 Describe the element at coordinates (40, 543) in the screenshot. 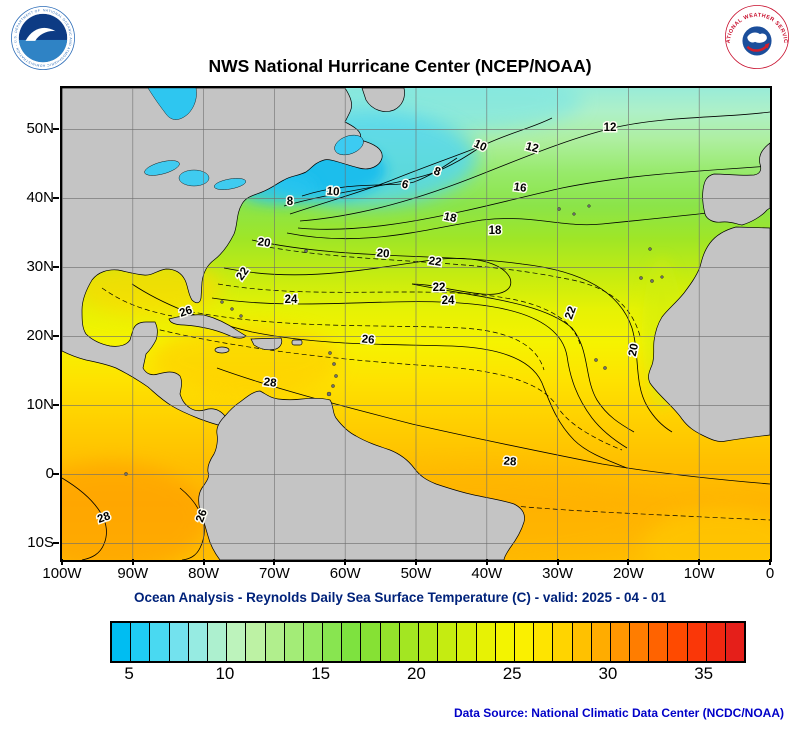

I see `y-tick-label: 10S` at that location.